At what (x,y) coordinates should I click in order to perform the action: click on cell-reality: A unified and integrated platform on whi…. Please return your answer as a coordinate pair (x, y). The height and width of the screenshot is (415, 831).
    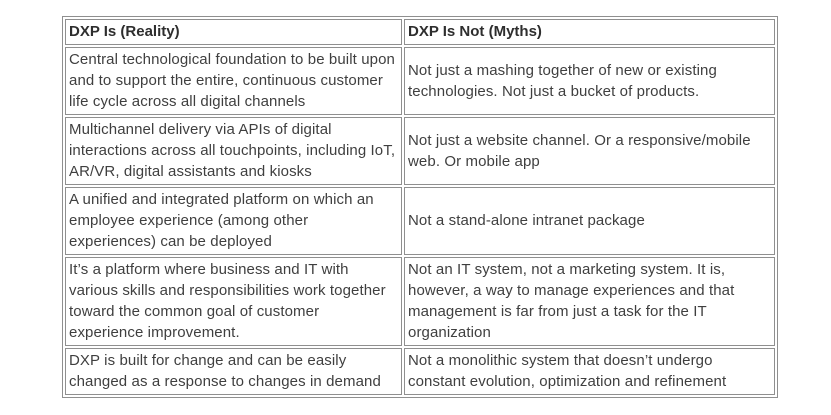
    Looking at the image, I should click on (233, 221).